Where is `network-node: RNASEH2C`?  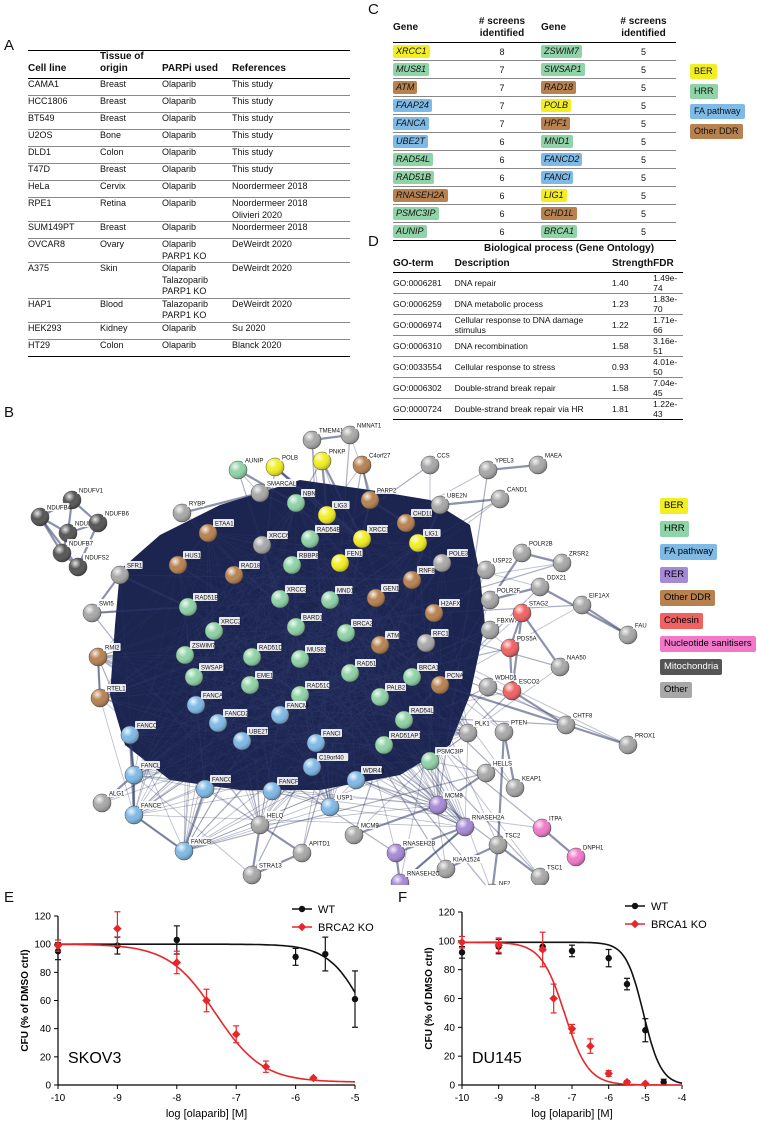
network-node: RNASEH2C is located at coordinates (415, 877).